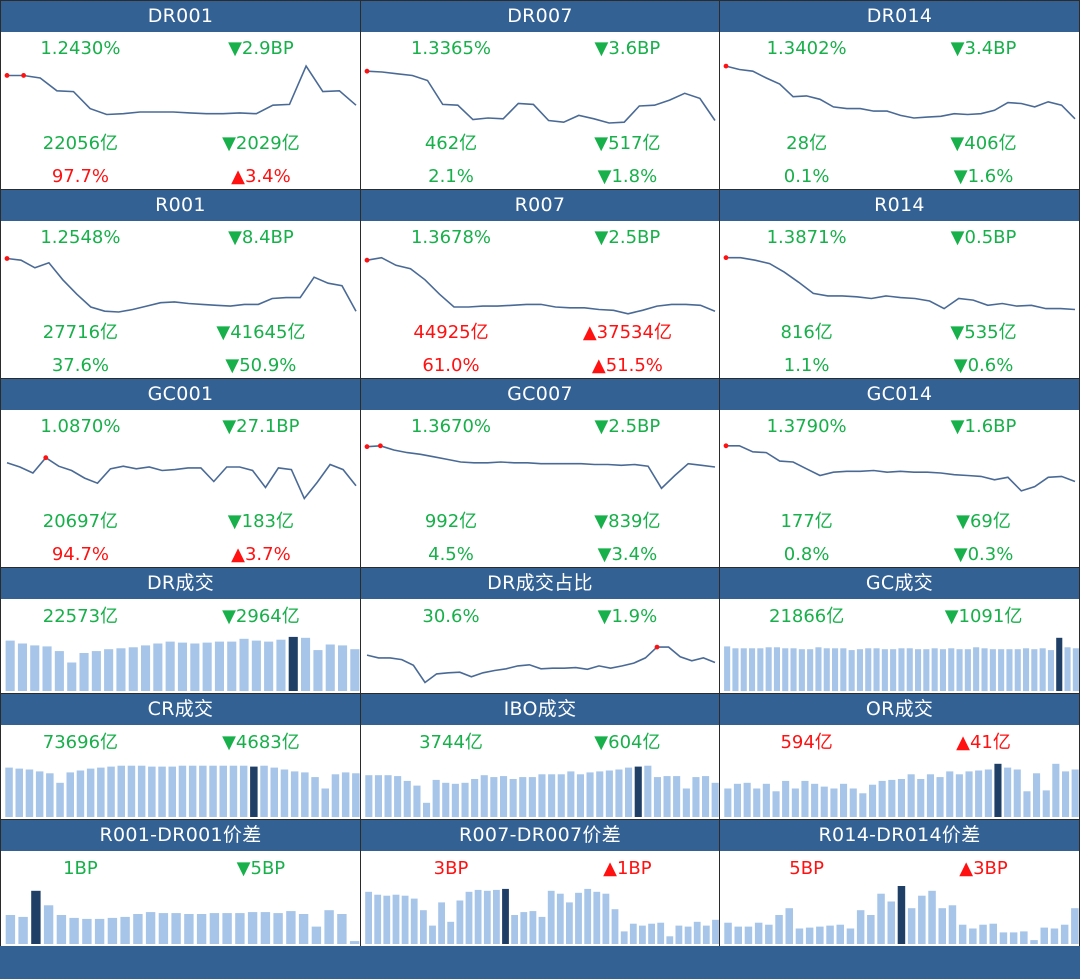 This screenshot has height=979, width=1080. Describe the element at coordinates (451, 48) in the screenshot. I see `rate-value: 1.3365%` at that location.